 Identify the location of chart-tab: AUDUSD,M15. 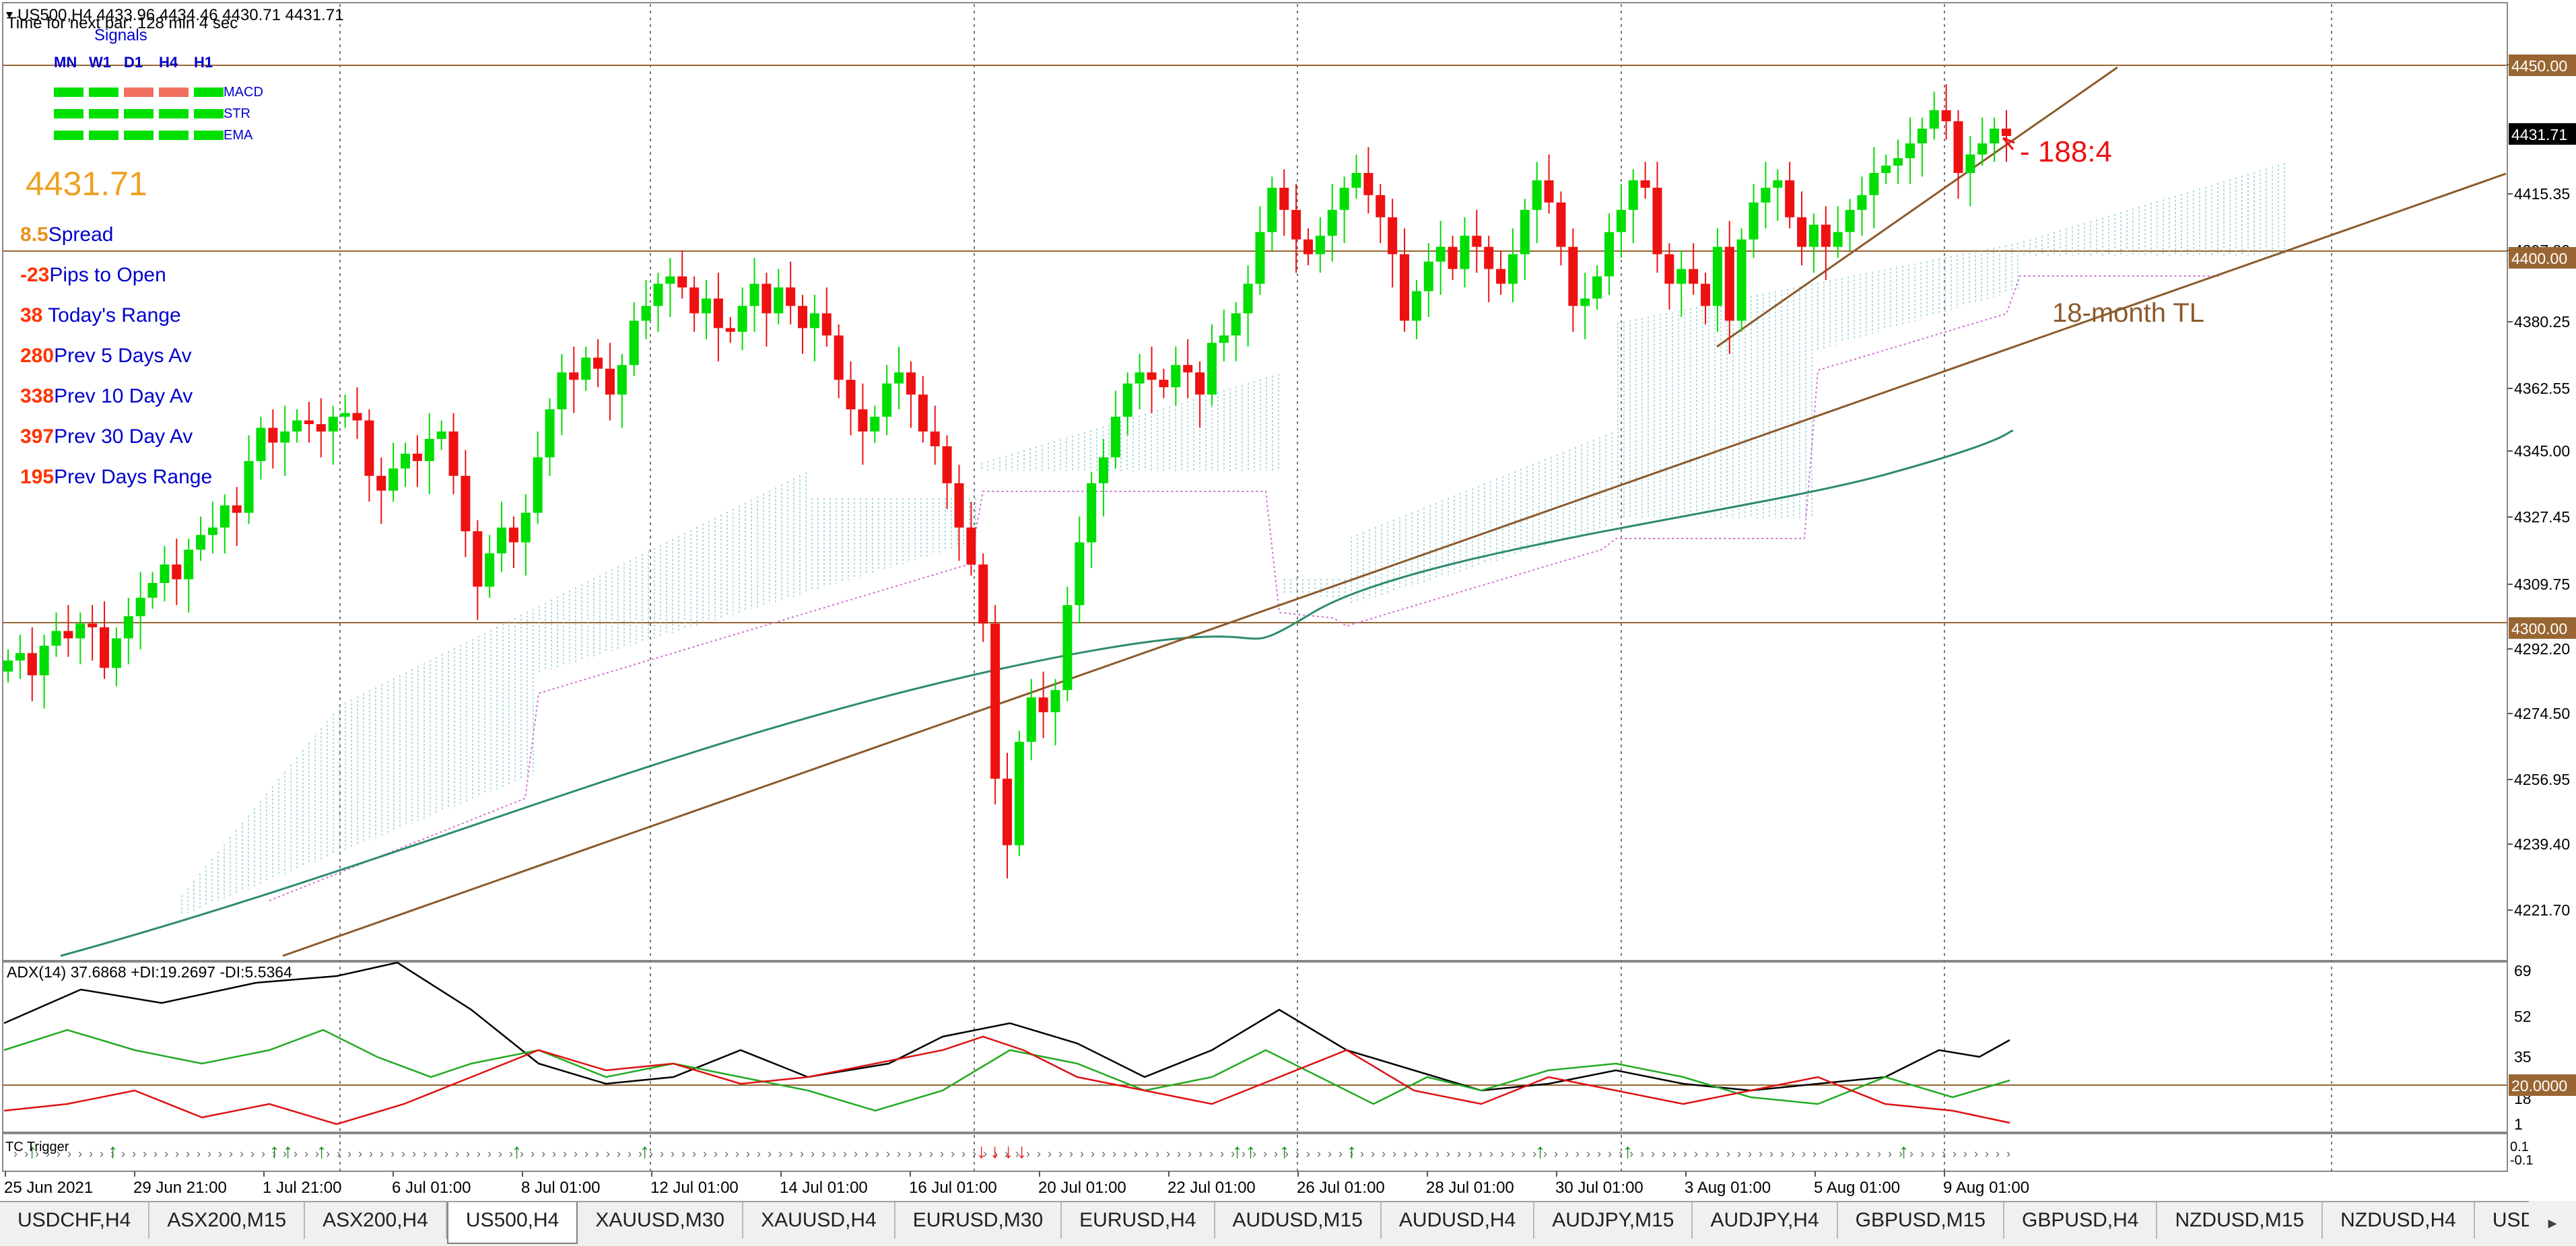
(1298, 1221).